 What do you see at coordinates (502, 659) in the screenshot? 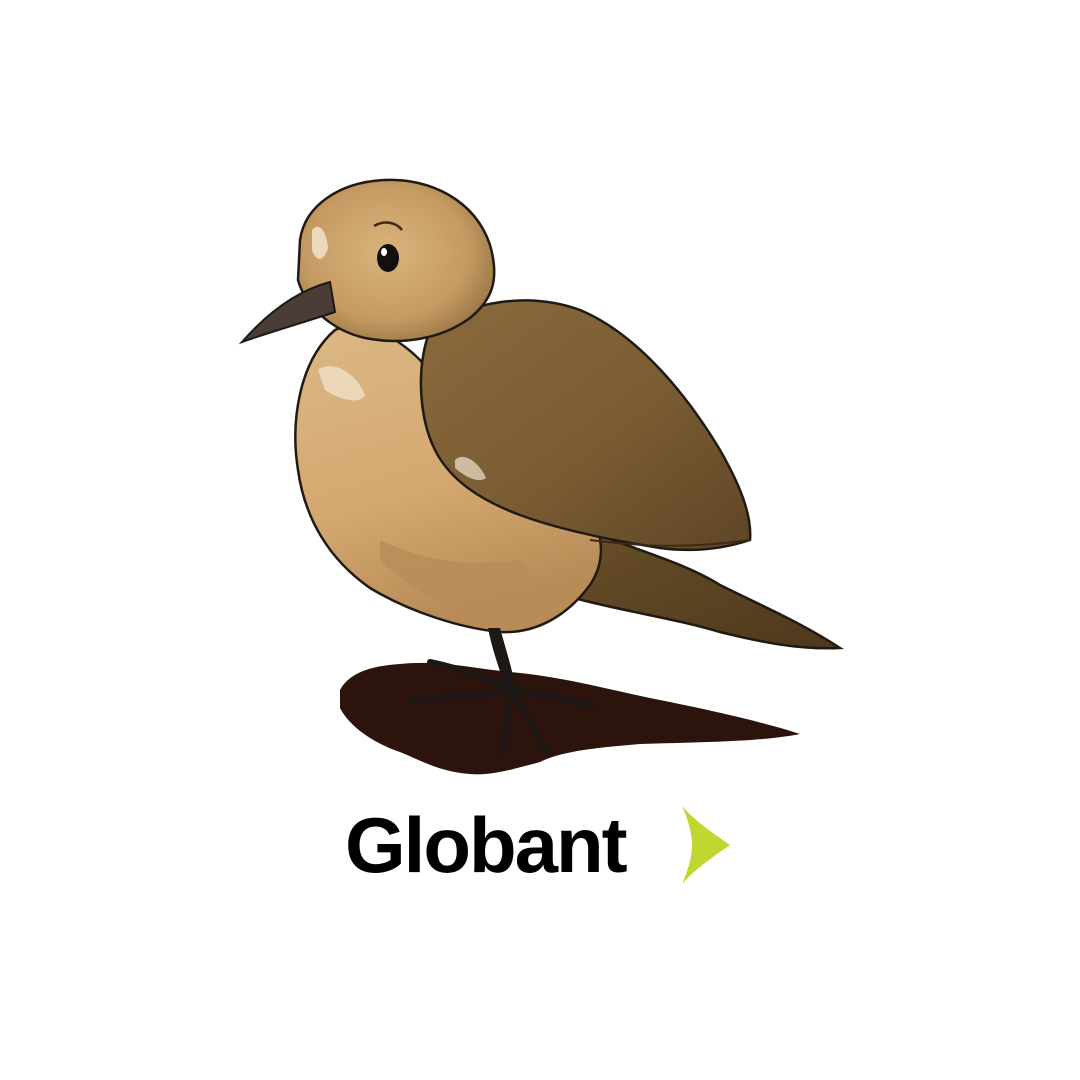
I see `bird-leg` at bounding box center [502, 659].